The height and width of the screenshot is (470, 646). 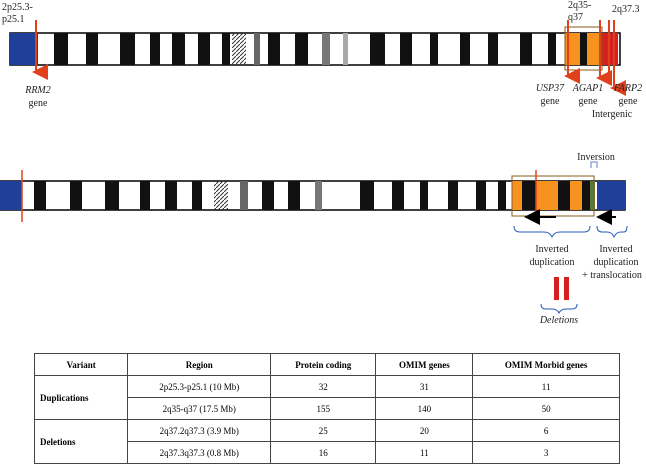 I want to click on table-cell: 20, so click(x=424, y=430).